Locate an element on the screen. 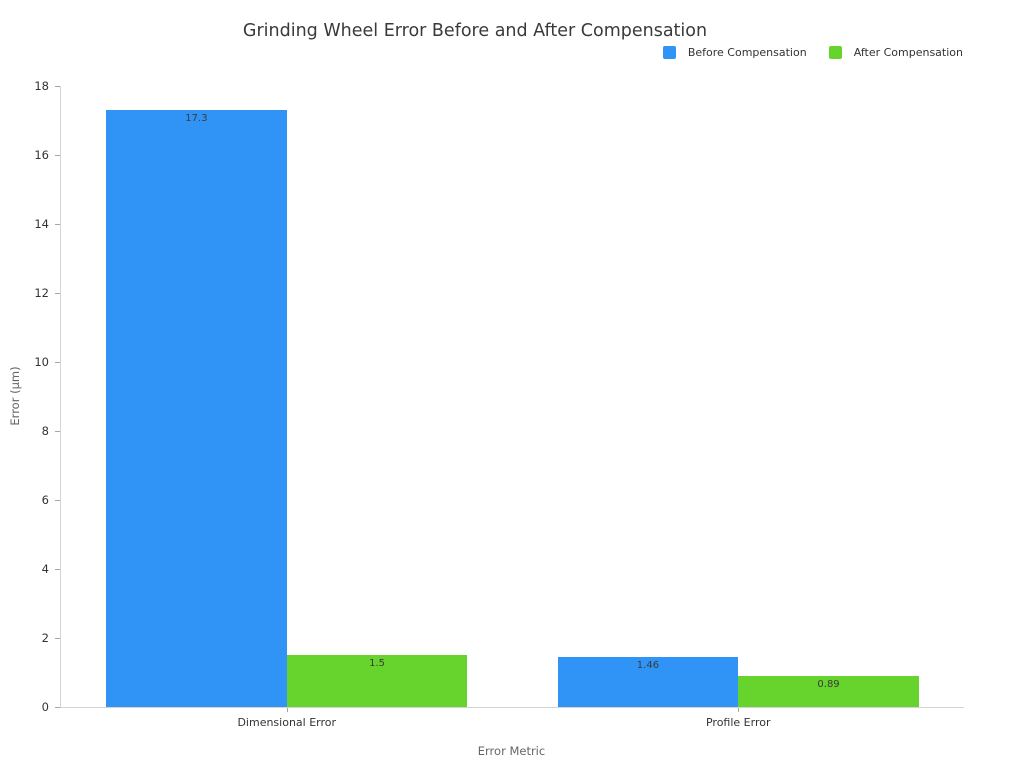 Image resolution: width=1024 pixels, height=768 pixels. legend-swatch-before-icon is located at coordinates (669, 52).